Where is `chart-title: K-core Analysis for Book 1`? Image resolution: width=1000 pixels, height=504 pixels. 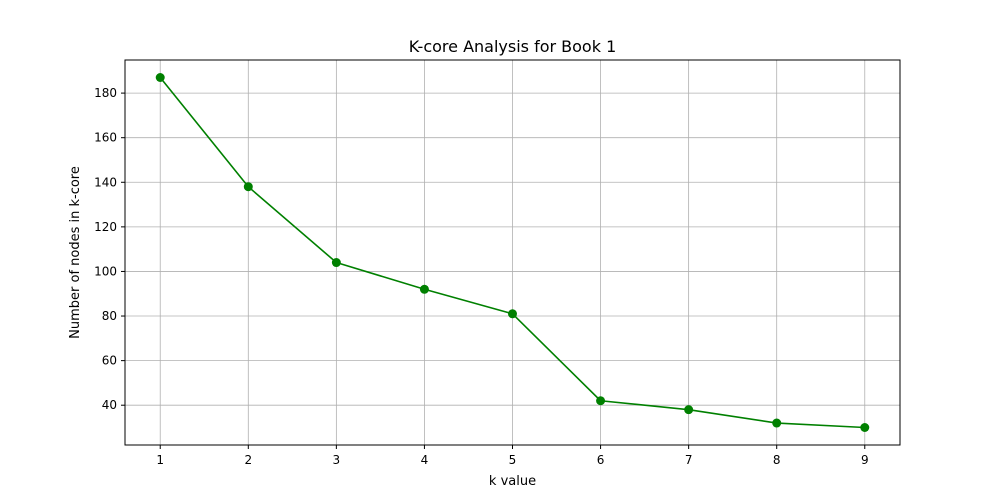 chart-title: K-core Analysis for Book 1 is located at coordinates (513, 46).